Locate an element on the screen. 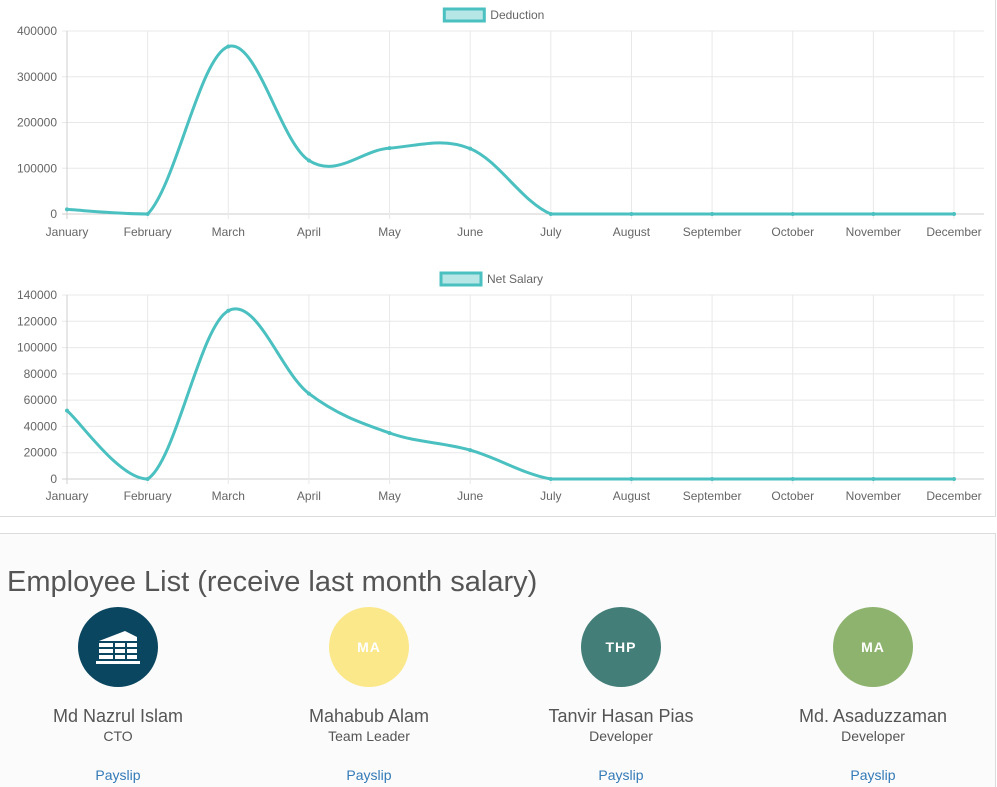 The width and height of the screenshot is (997, 787). building-icon is located at coordinates (118, 647).